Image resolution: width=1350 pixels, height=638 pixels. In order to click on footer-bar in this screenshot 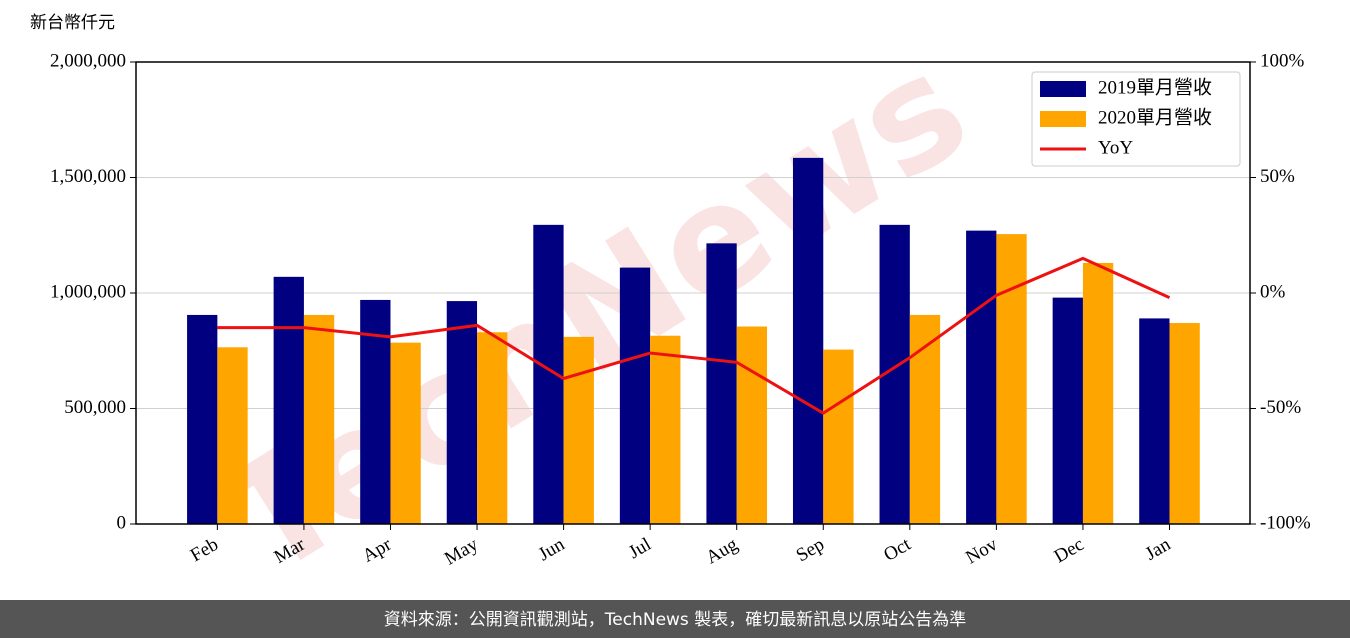, I will do `click(675, 619)`.